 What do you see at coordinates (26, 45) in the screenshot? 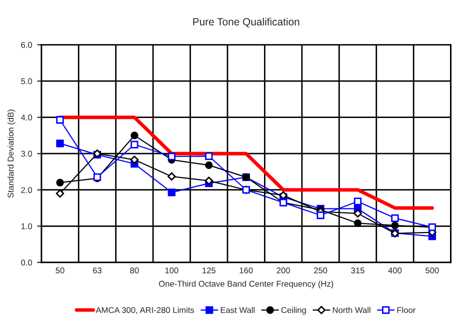
I see `y-tick-label: 6.0` at bounding box center [26, 45].